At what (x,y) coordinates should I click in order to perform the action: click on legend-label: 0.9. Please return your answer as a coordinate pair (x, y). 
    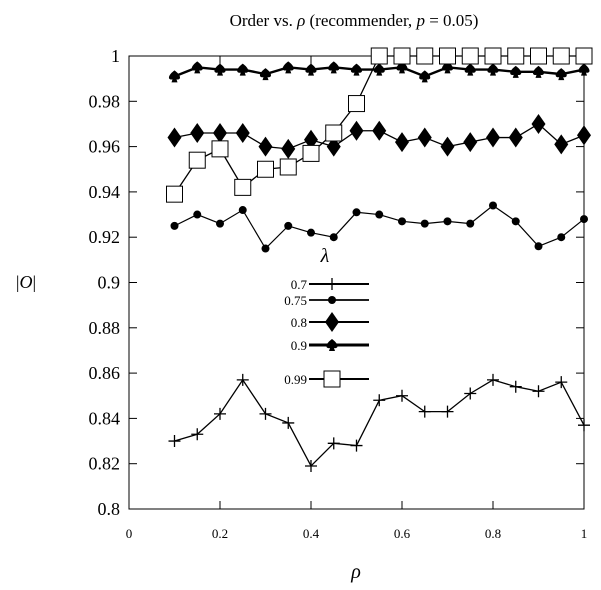
    Looking at the image, I should click on (299, 345).